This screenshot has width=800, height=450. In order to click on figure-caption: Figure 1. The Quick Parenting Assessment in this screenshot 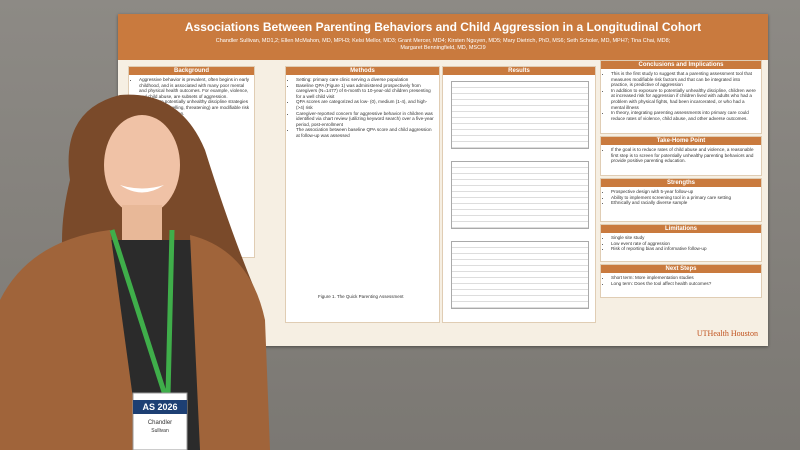, I will do `click(361, 296)`.